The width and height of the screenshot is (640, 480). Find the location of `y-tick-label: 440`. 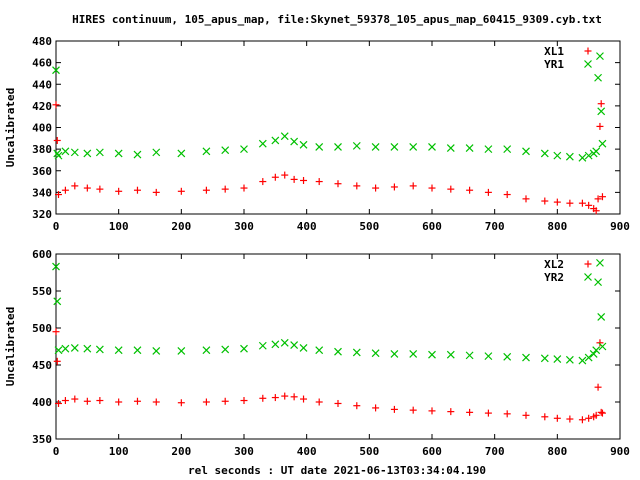

y-tick-label: 440 is located at coordinates (42, 84).